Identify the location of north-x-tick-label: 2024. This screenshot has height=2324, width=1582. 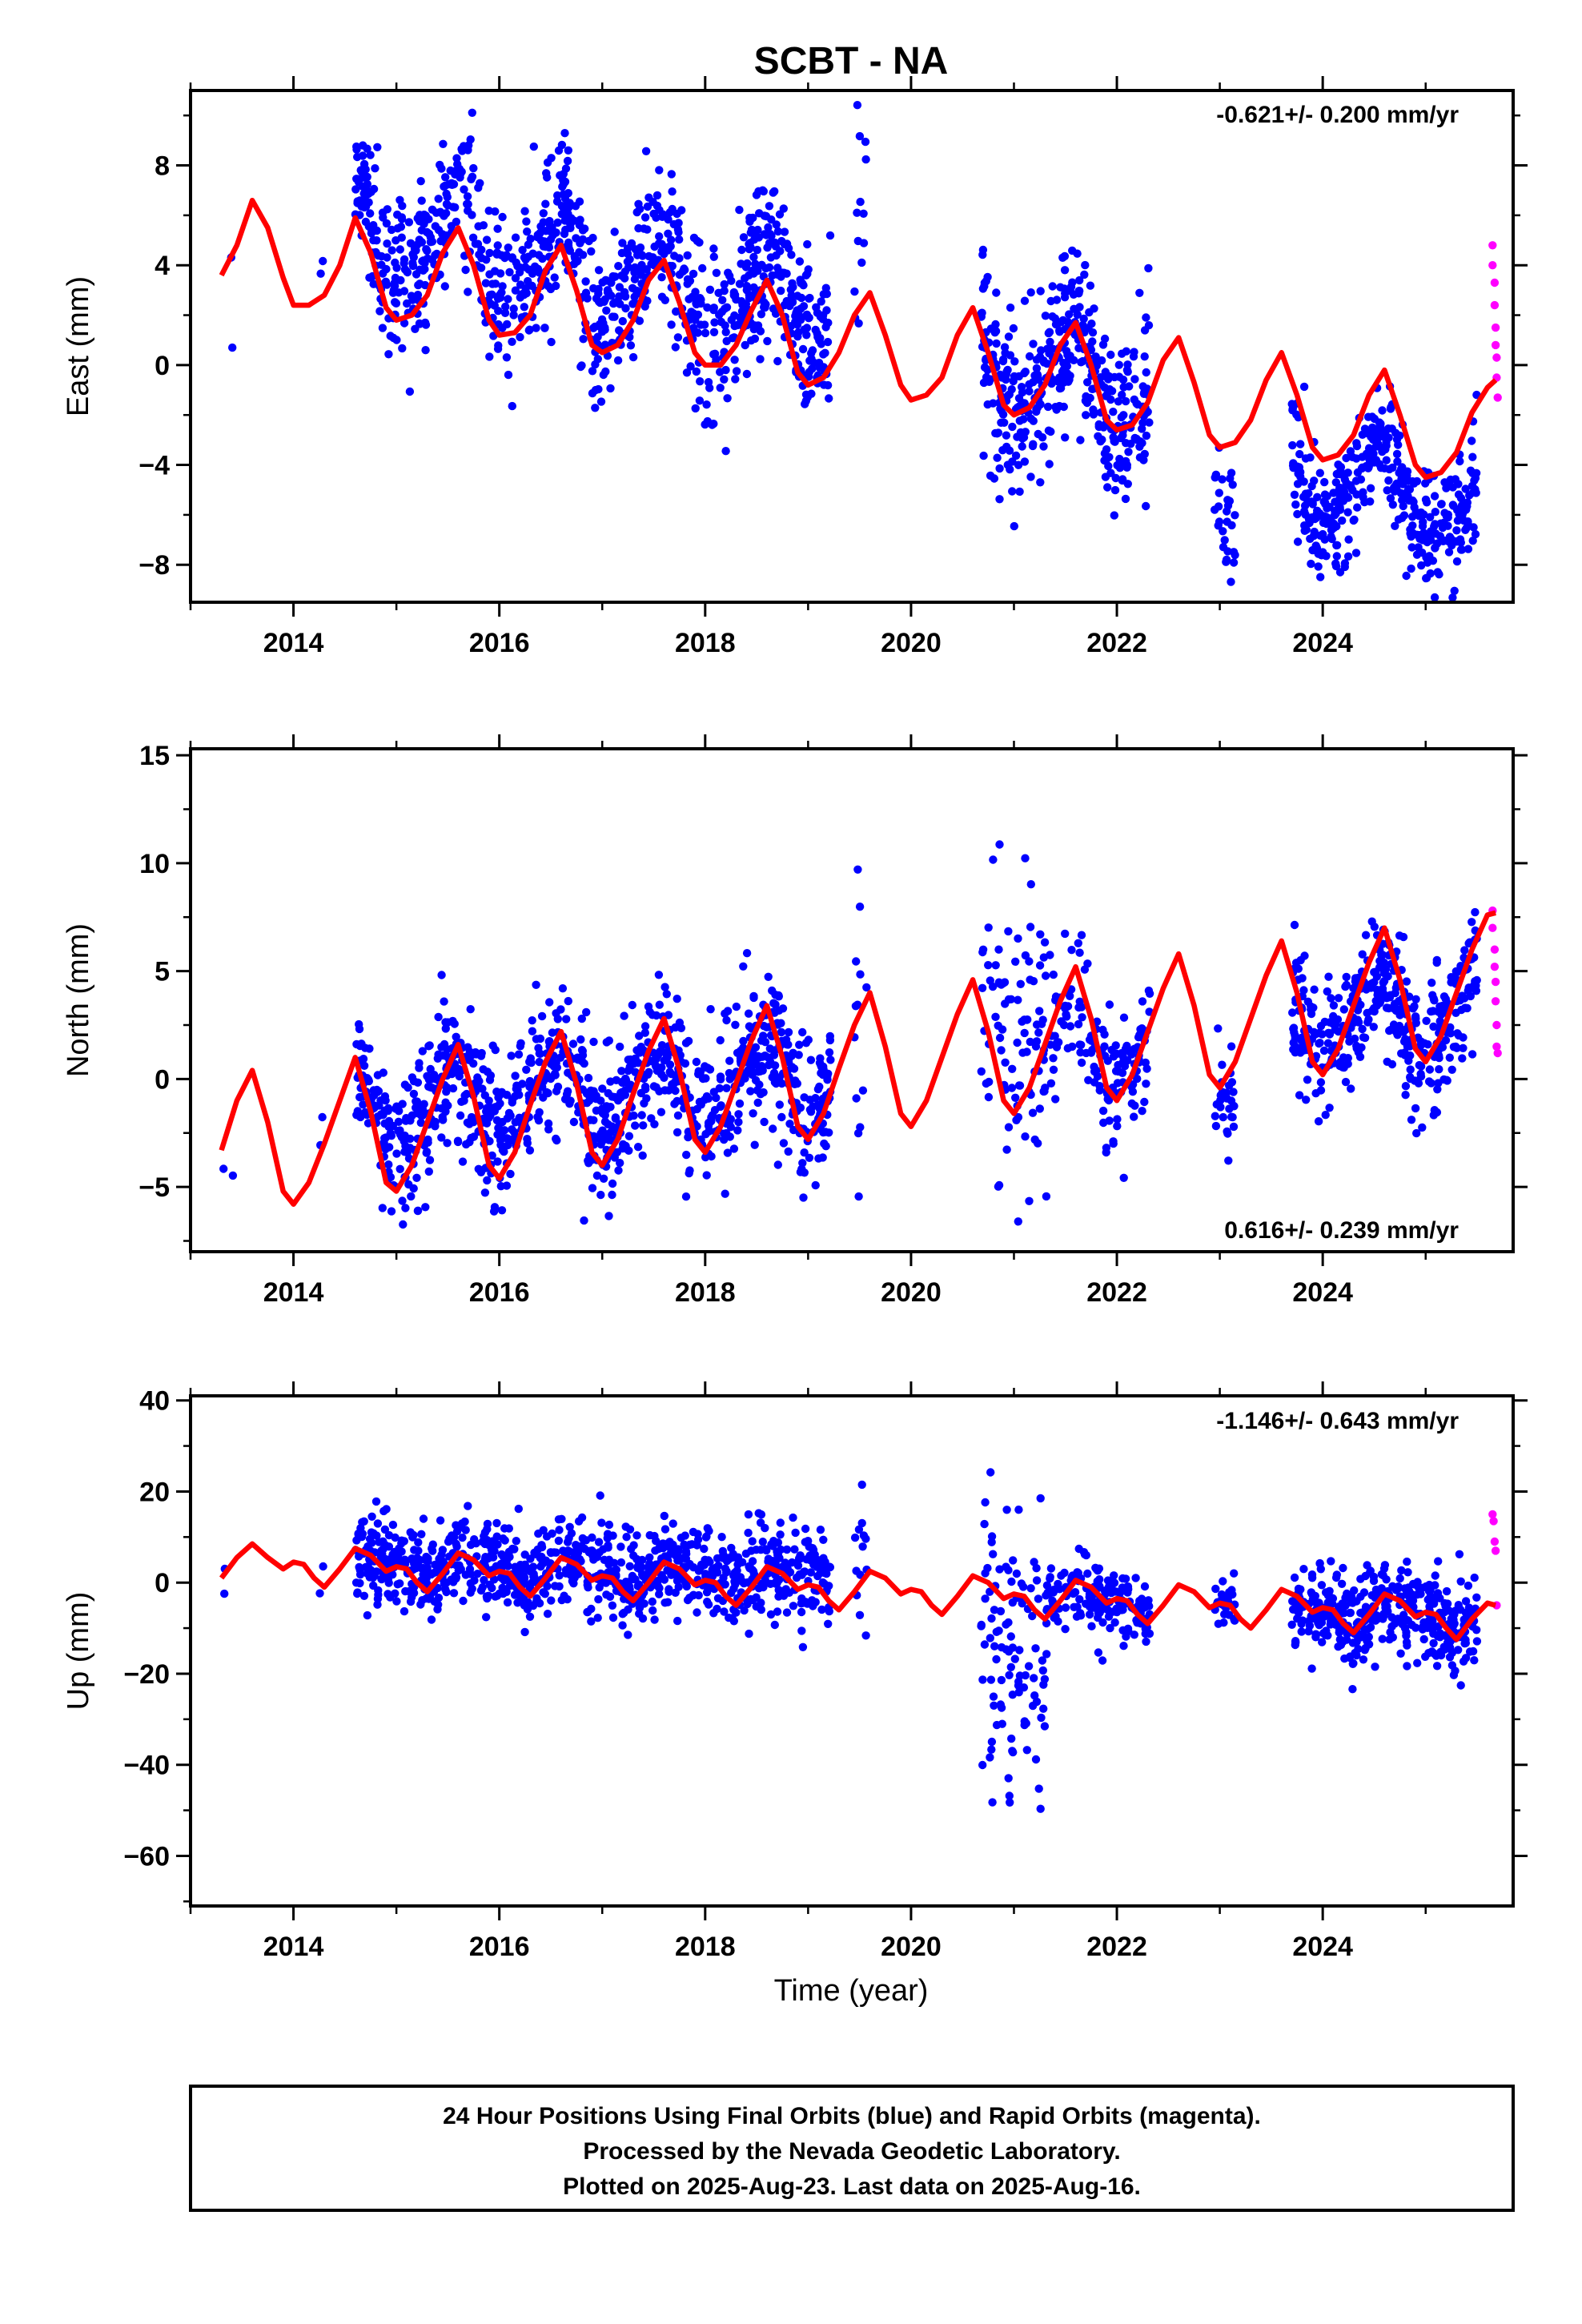
(1323, 1292).